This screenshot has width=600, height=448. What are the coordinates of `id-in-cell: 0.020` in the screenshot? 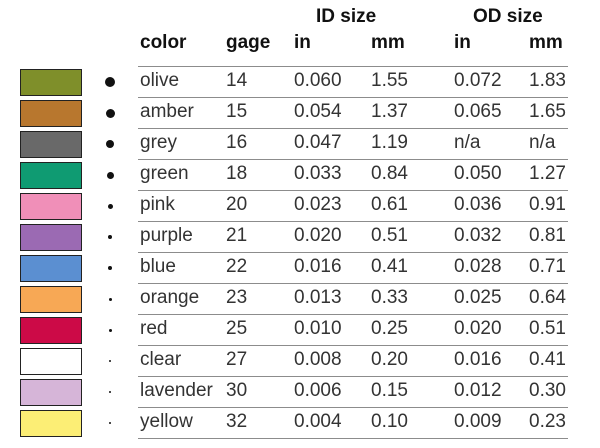 It's located at (318, 235).